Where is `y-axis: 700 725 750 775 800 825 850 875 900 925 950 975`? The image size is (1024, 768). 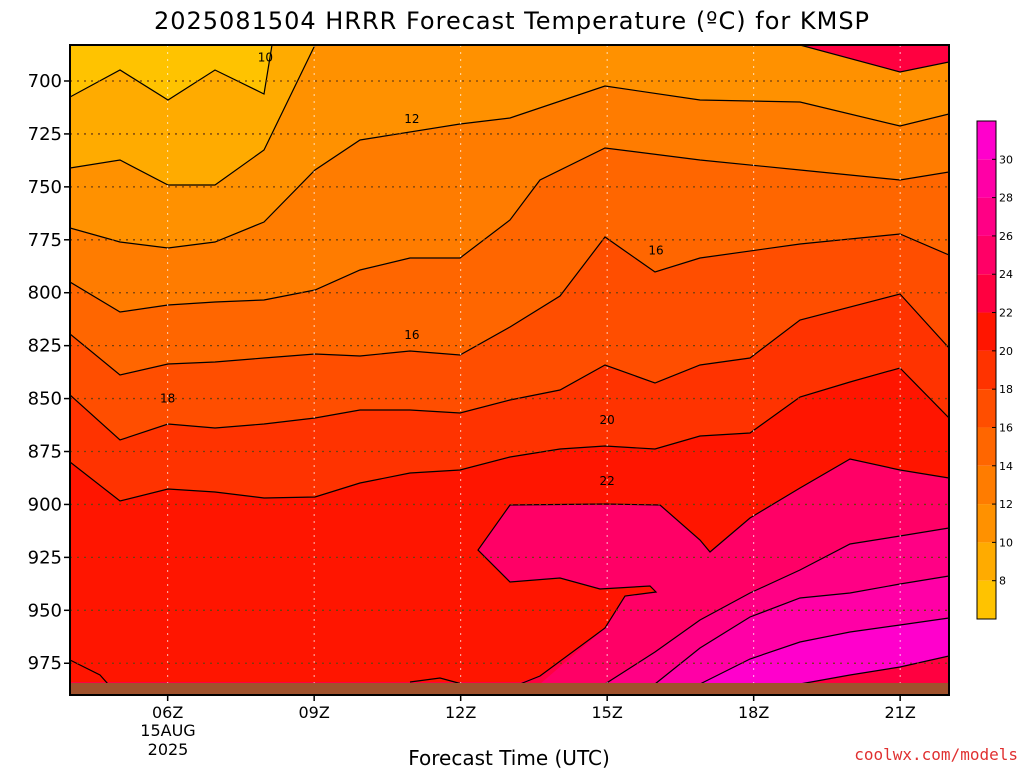
y-axis: 700 725 750 775 800 825 850 875 900 925 950 975 is located at coordinates (49, 372).